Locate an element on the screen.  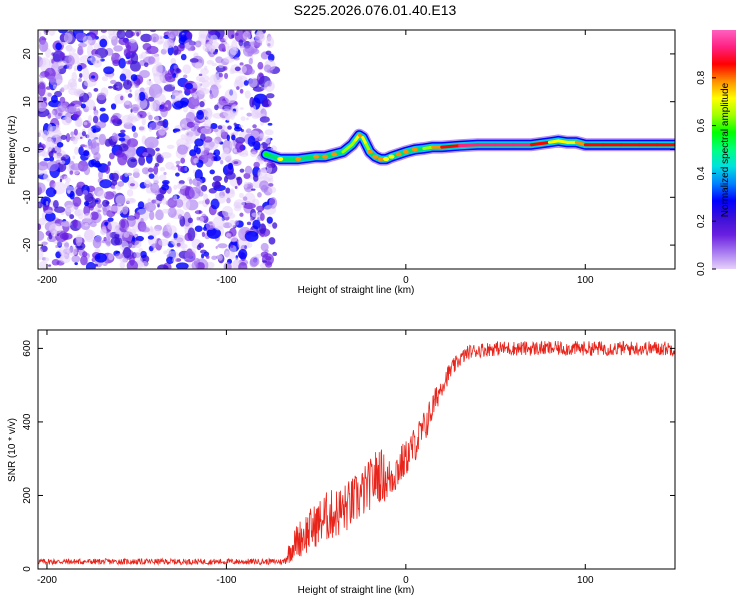
snr-x-tick-label: -200 is located at coordinates (47, 580).